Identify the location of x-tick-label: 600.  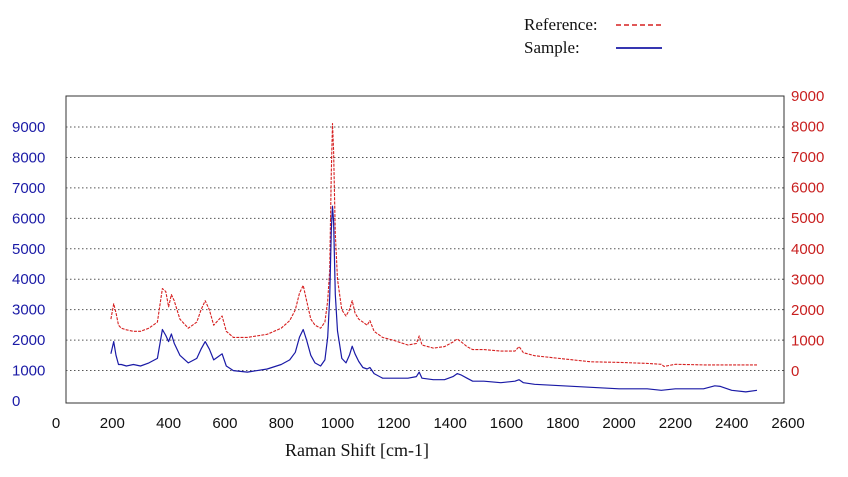
(224, 423).